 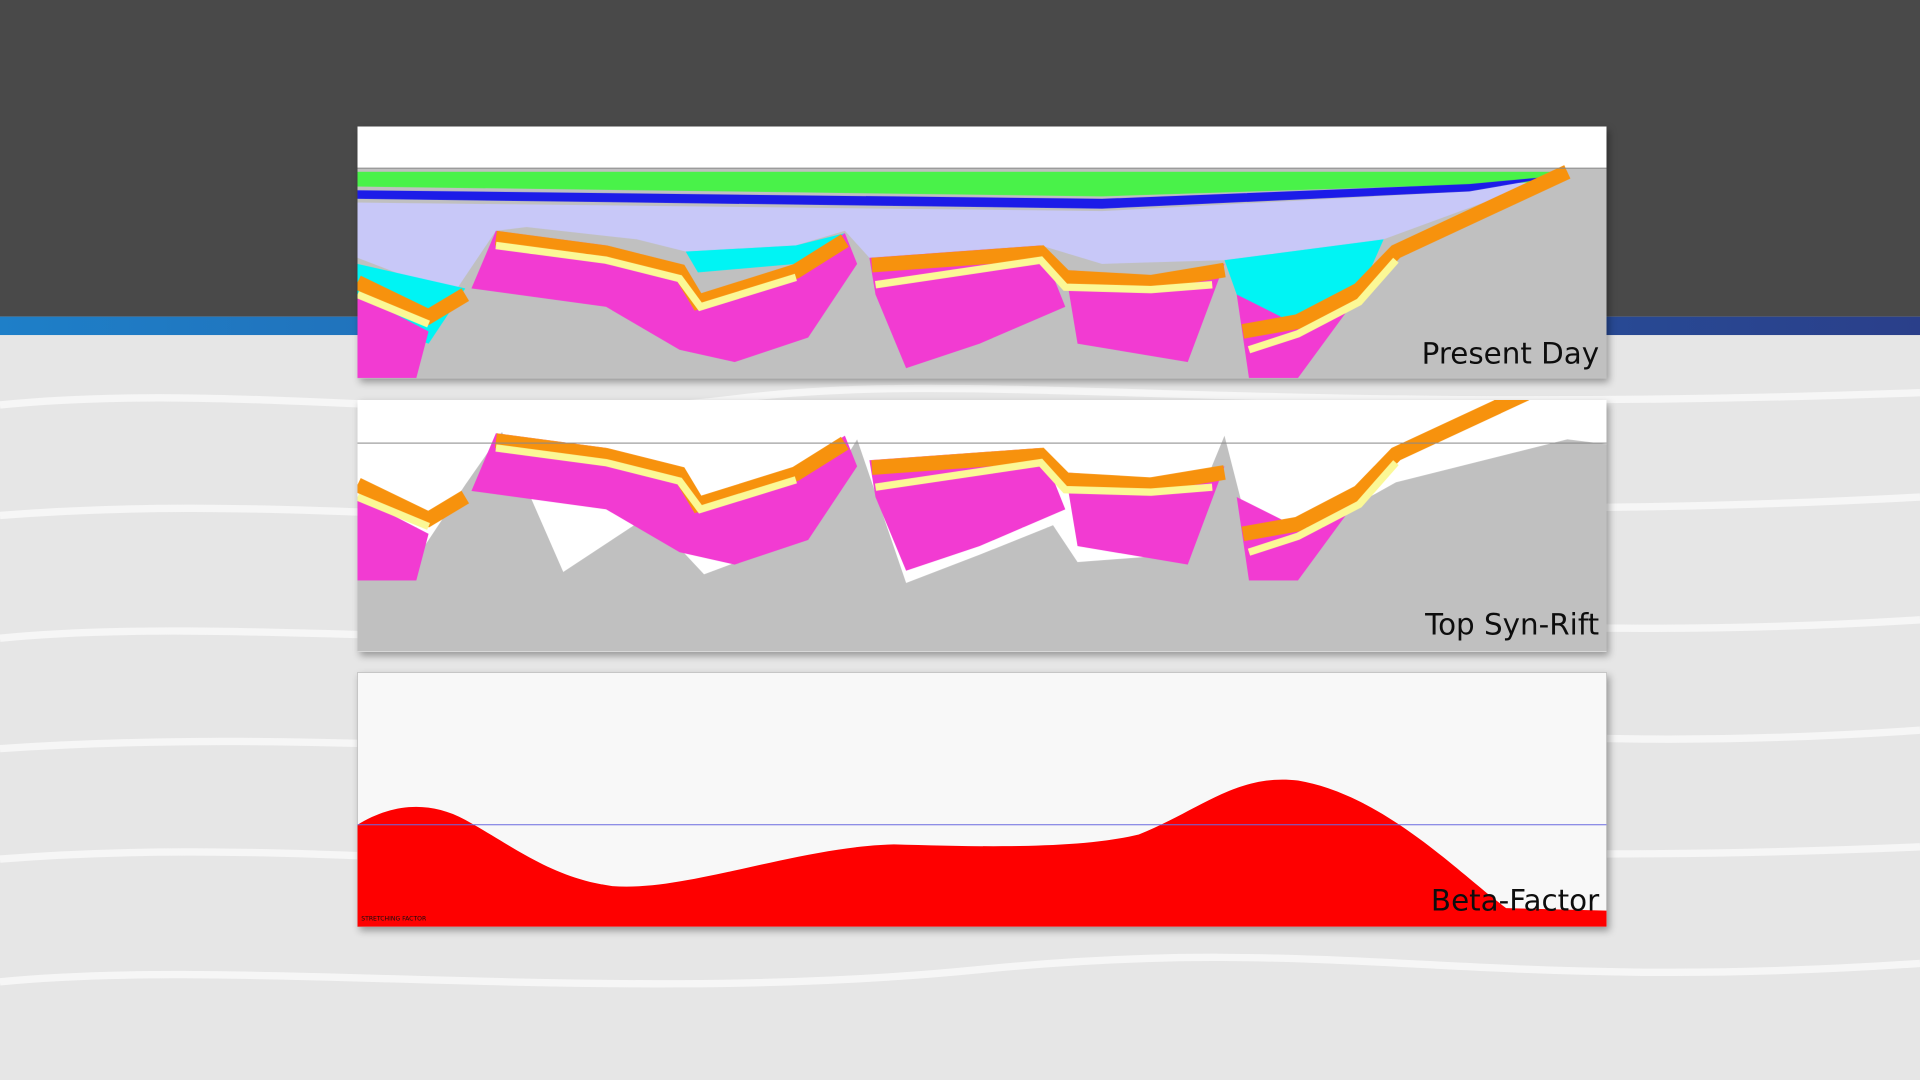 I want to click on panel-label: Present Day, so click(x=1511, y=353).